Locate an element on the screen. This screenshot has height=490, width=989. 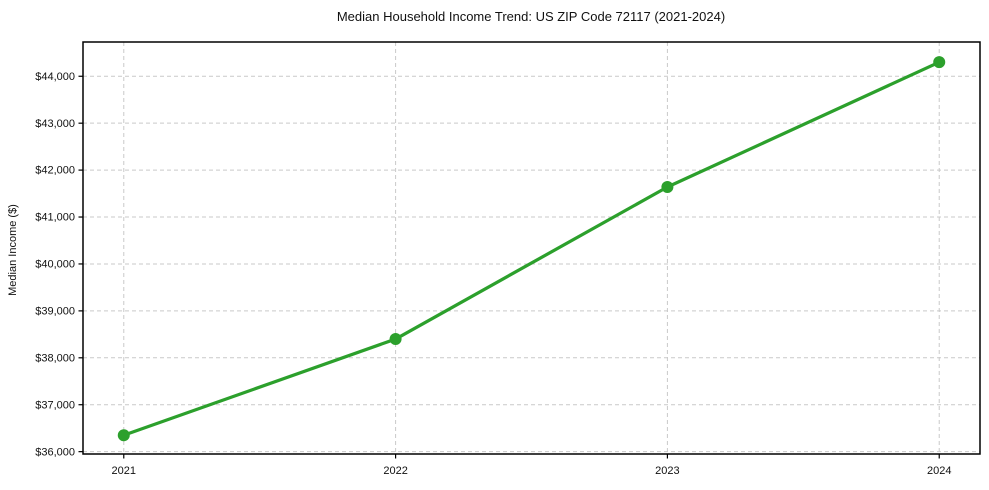
y-tick-label: $37,000 is located at coordinates (55, 405).